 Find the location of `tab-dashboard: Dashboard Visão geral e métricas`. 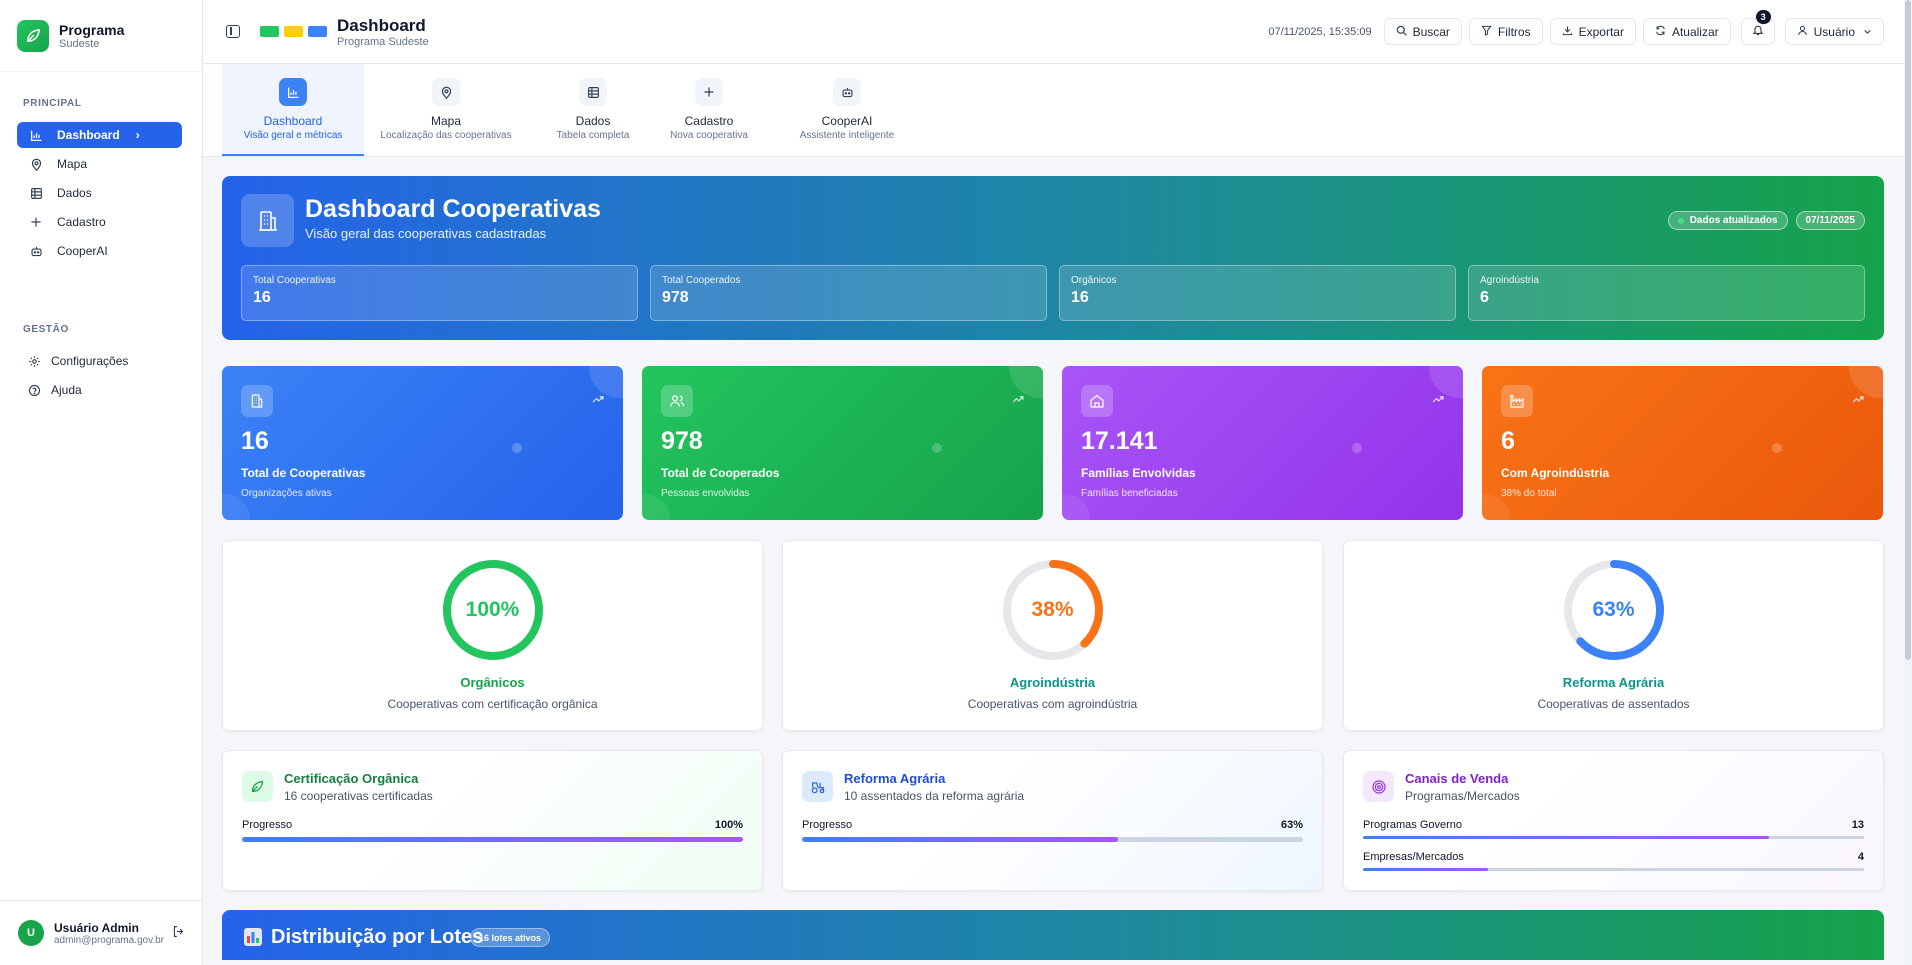

tab-dashboard: Dashboard Visão geral e métricas is located at coordinates (293, 110).